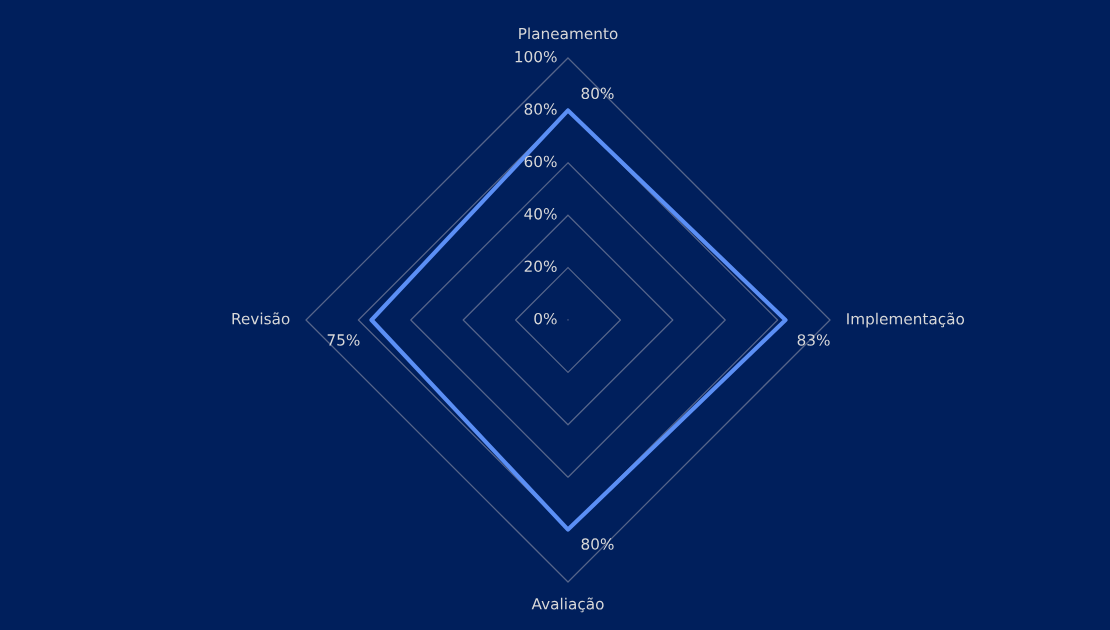 This screenshot has height=630, width=1110. What do you see at coordinates (536, 56) in the screenshot?
I see `y-tick-label: 100%` at bounding box center [536, 56].